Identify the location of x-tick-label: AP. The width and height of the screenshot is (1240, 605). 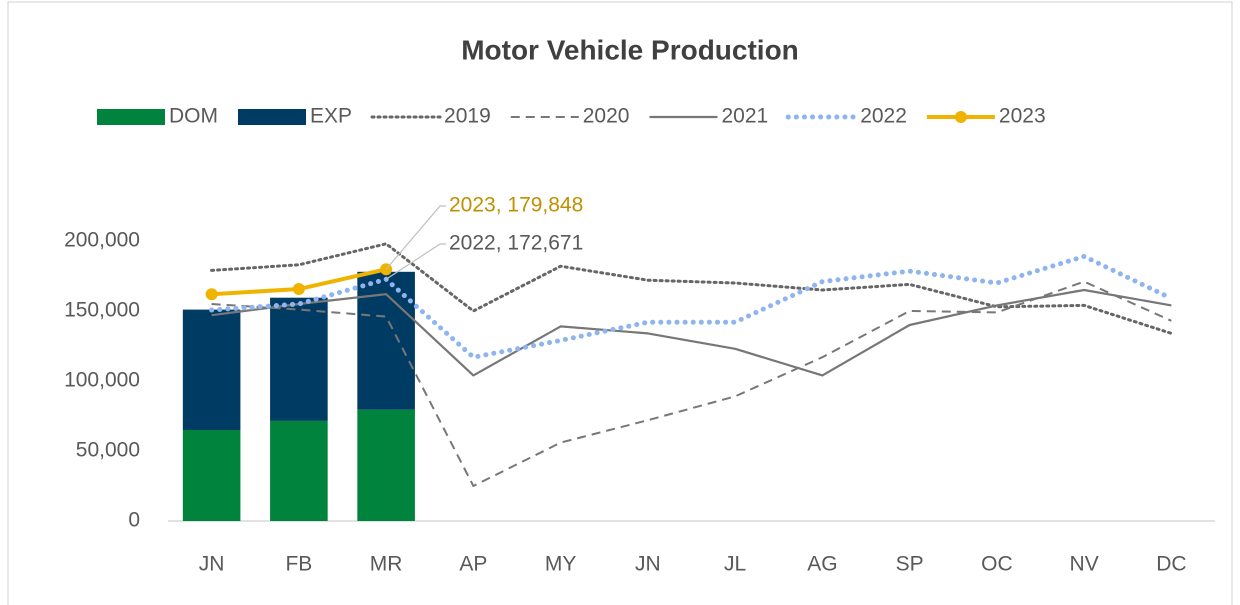
(473, 564).